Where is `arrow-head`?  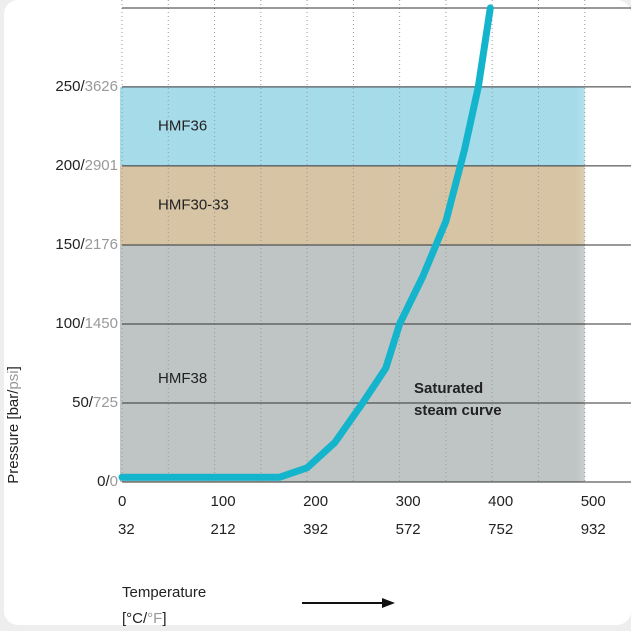 arrow-head is located at coordinates (388, 603).